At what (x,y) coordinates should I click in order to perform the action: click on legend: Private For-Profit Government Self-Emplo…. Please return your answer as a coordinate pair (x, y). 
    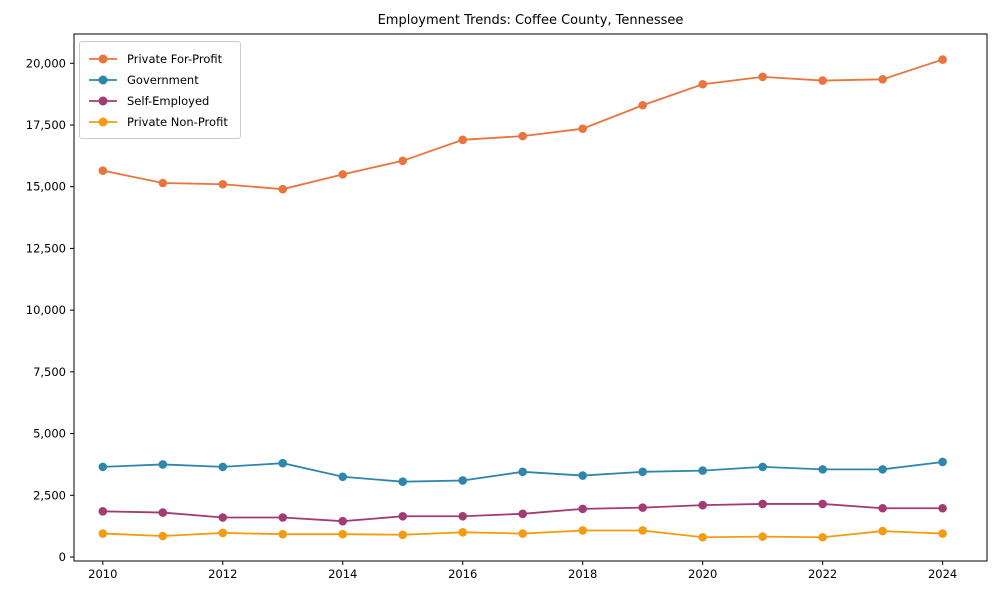
    Looking at the image, I should click on (160, 90).